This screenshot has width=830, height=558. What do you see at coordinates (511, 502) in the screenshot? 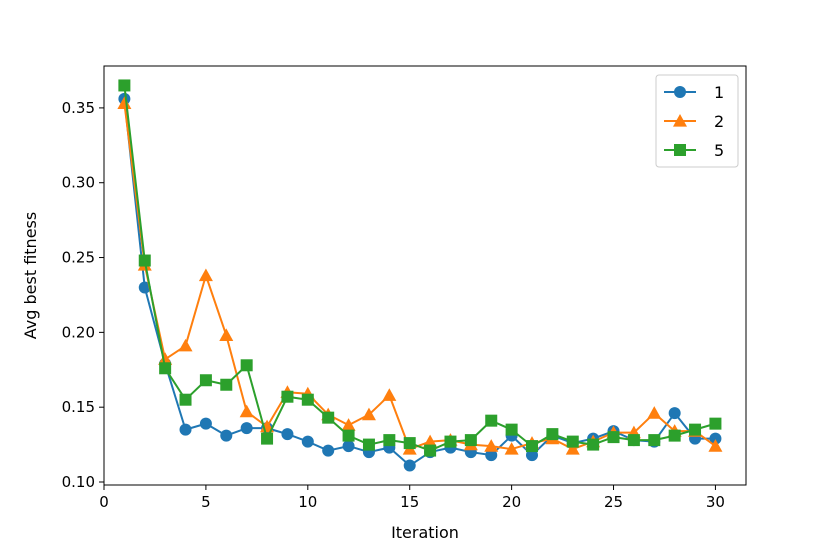
I see `x-tick-label: 20` at bounding box center [511, 502].